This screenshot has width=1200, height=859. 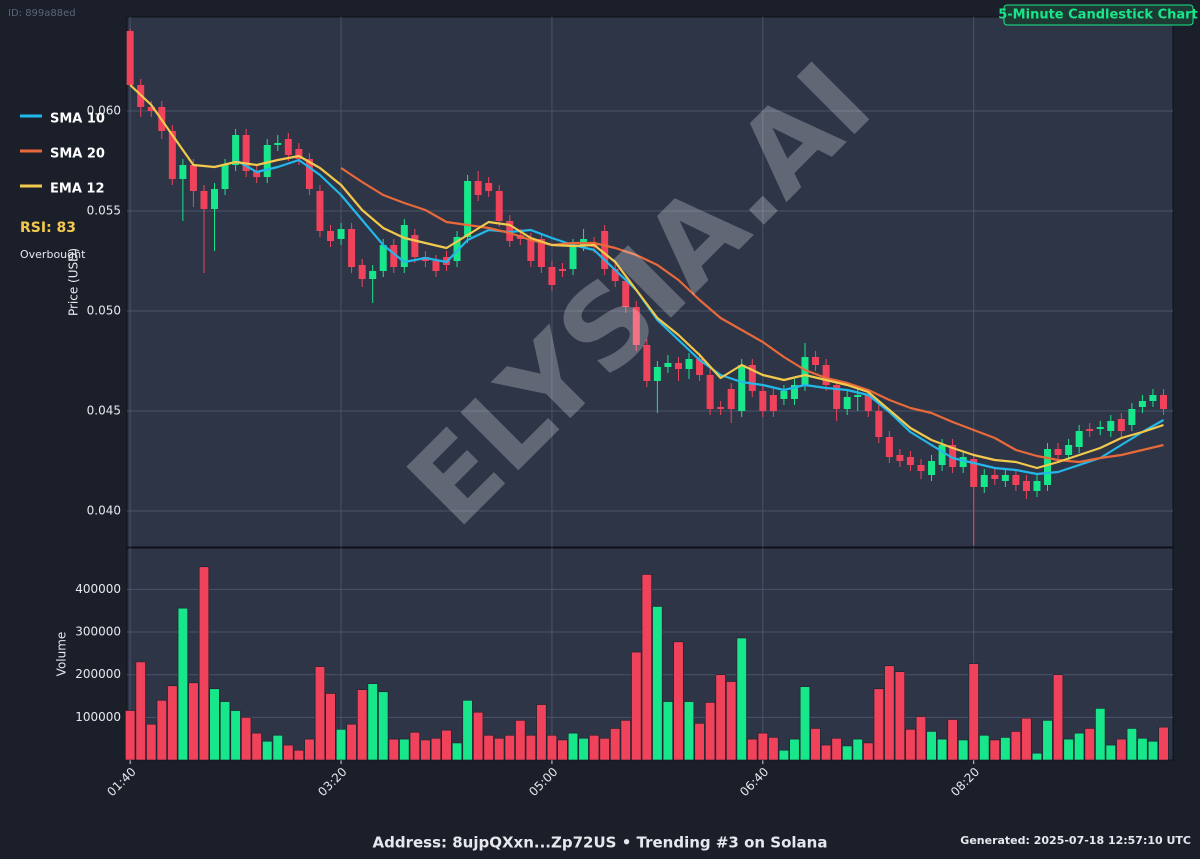 I want to click on y-axis-label: Price (USD), so click(x=74, y=282).